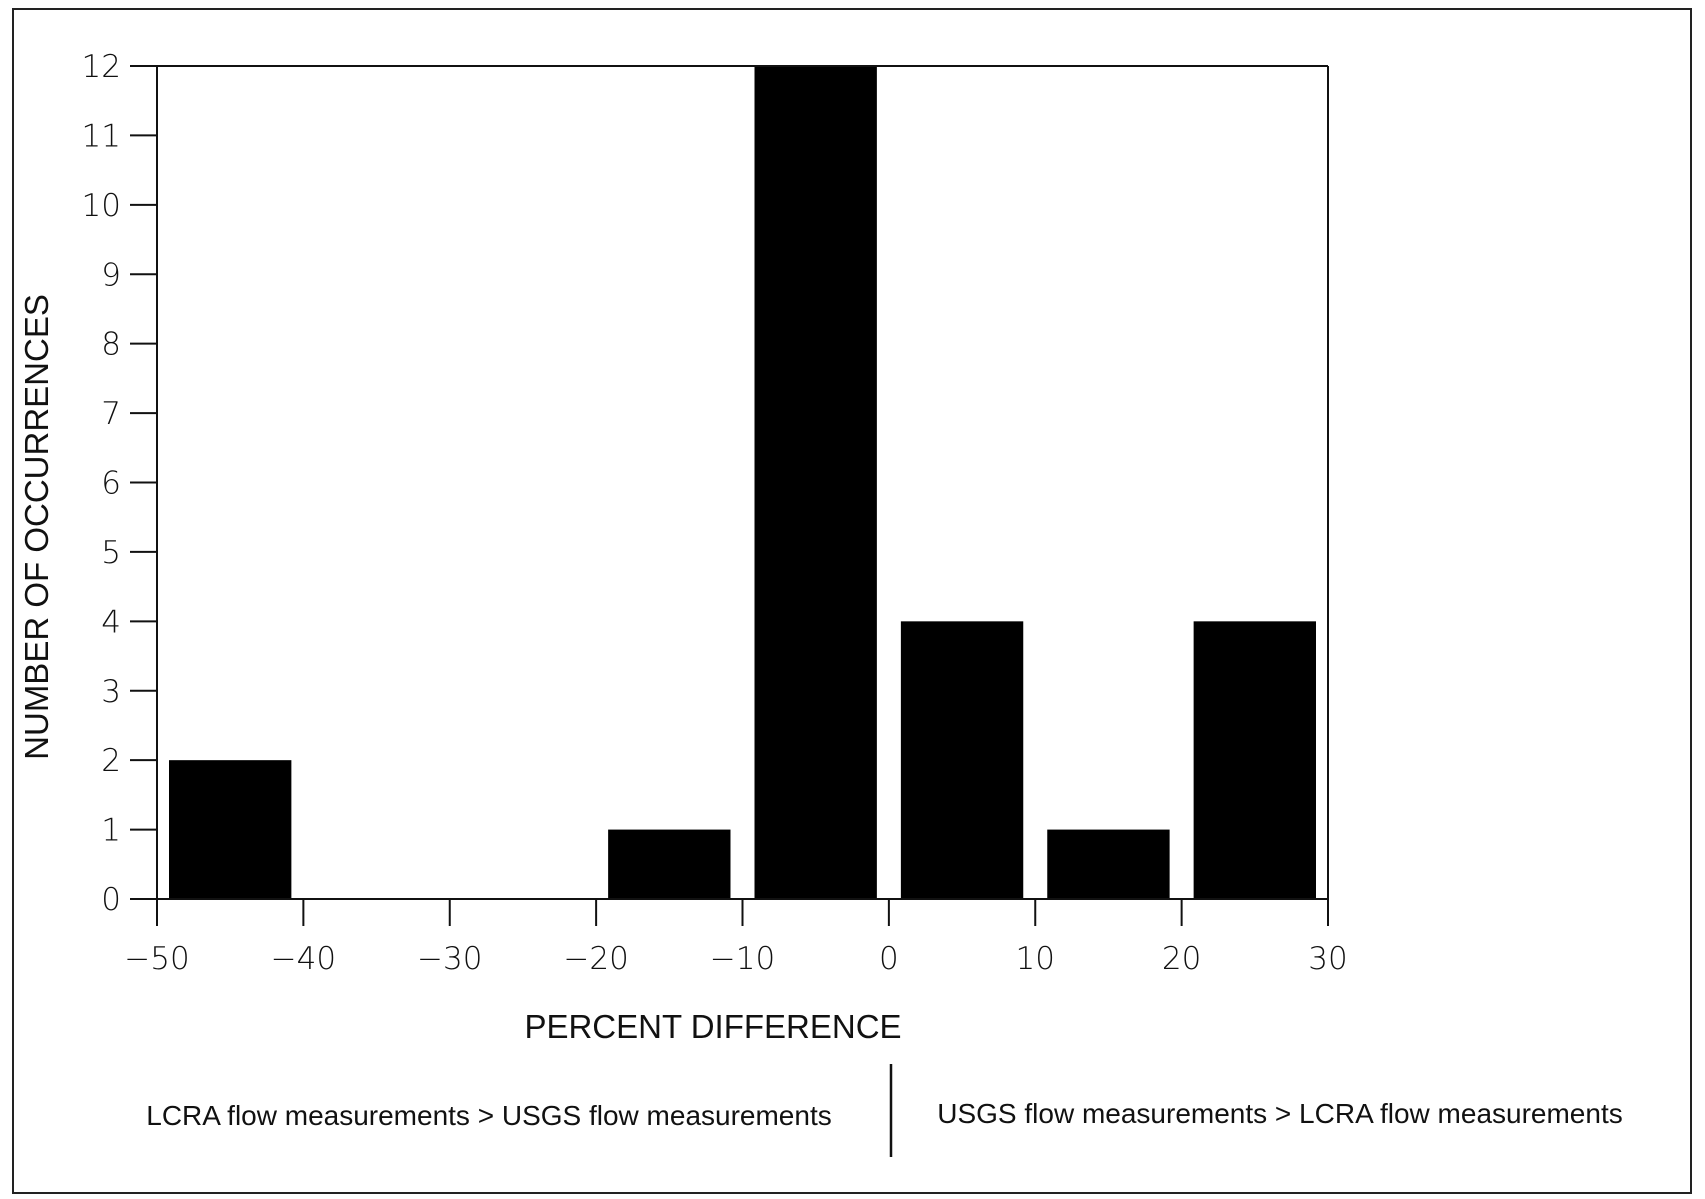 The width and height of the screenshot is (1705, 1199). I want to click on x-tick-label-2: −30, so click(449, 959).